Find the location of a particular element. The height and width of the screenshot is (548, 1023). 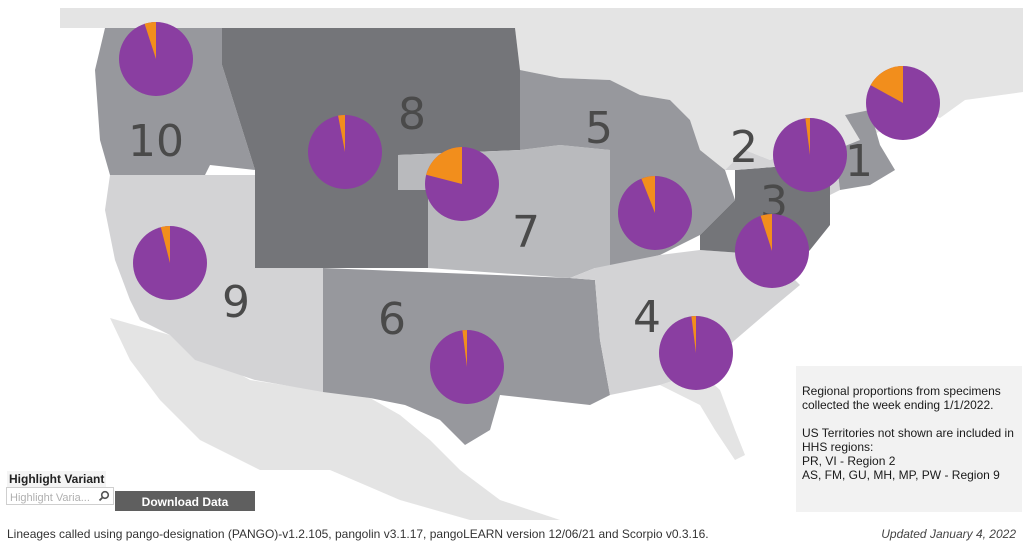

search-icon is located at coordinates (104, 496).